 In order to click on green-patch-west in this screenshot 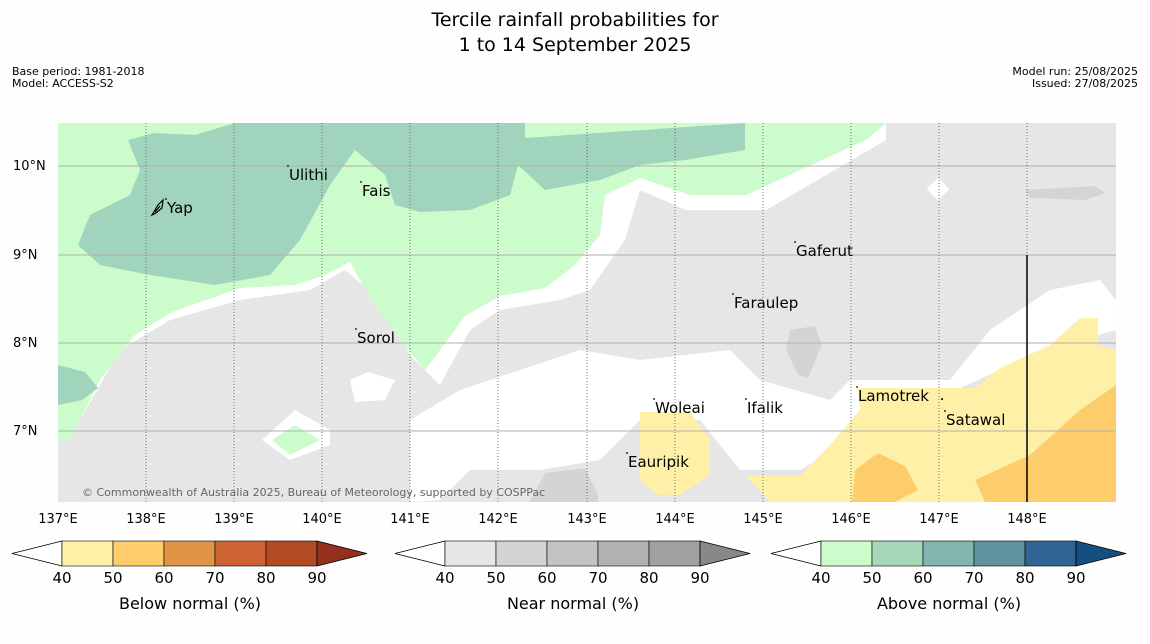, I will do `click(296, 440)`.